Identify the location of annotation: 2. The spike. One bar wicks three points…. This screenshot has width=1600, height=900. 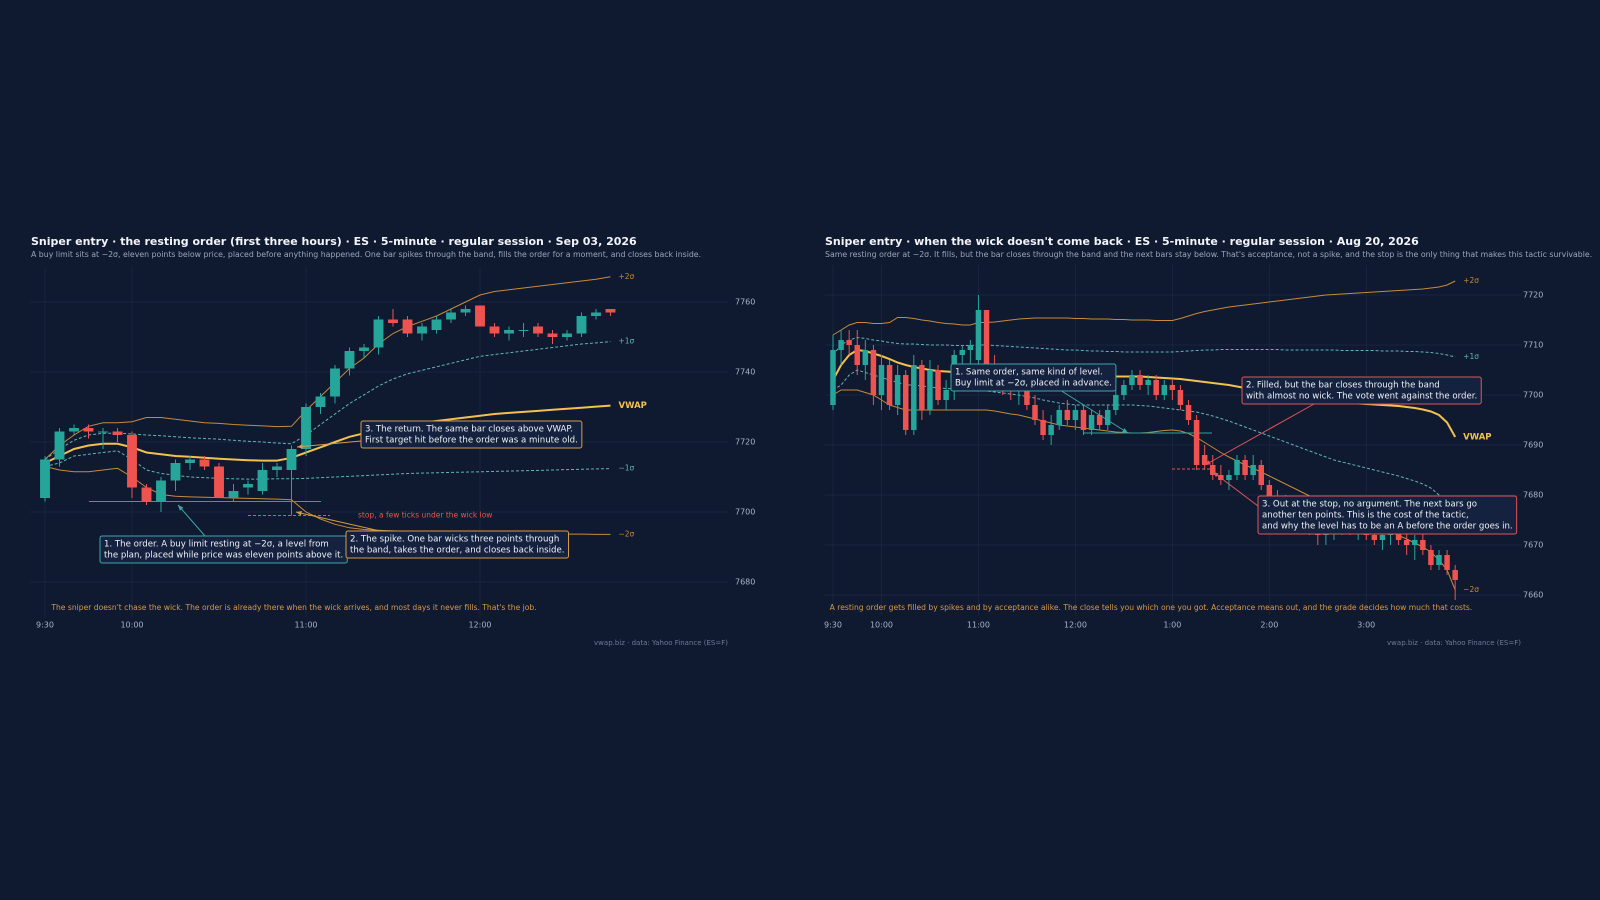
(457, 544).